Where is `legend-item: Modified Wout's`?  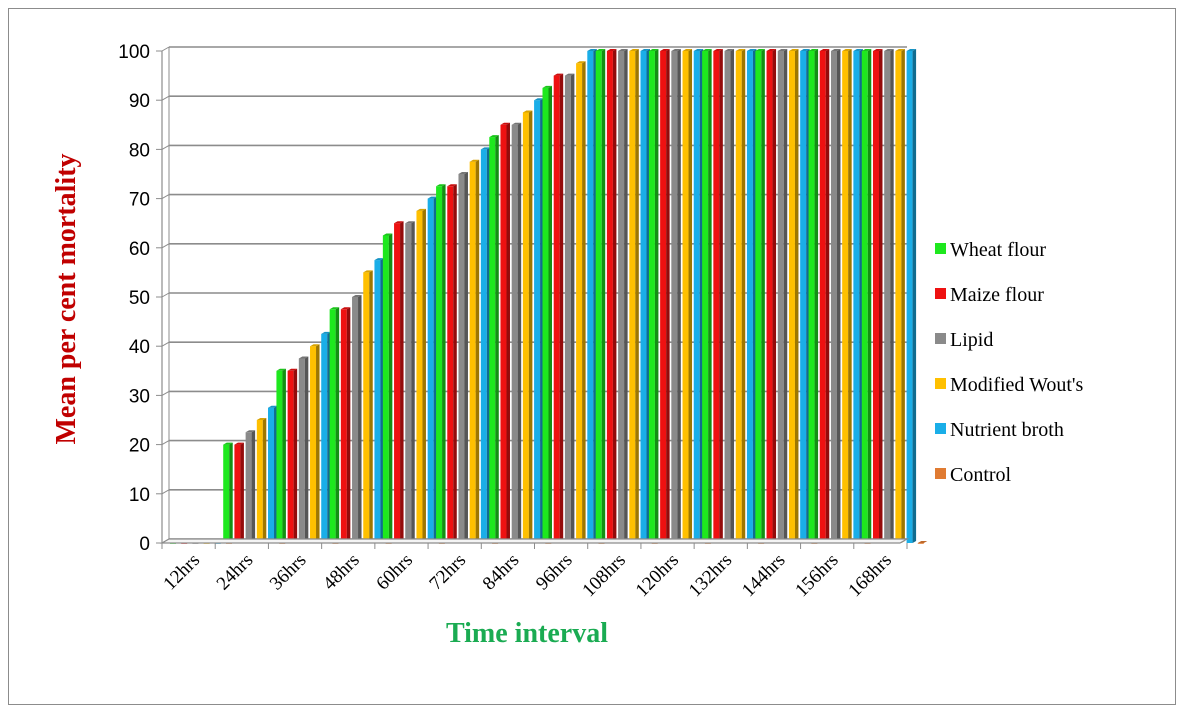
legend-item: Modified Wout's is located at coordinates (1009, 385).